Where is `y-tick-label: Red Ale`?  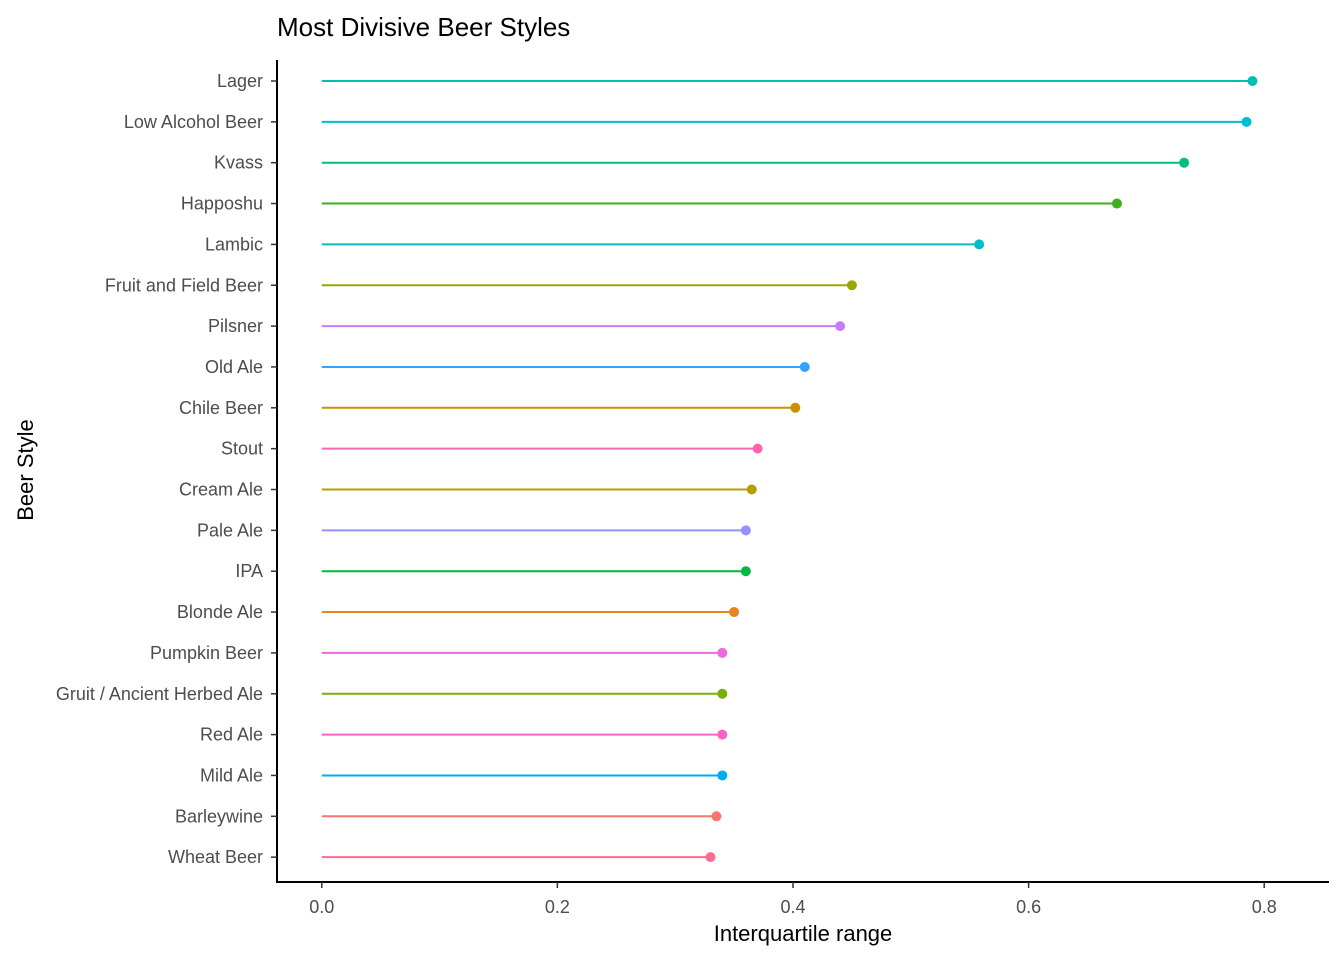
y-tick-label: Red Ale is located at coordinates (231, 735).